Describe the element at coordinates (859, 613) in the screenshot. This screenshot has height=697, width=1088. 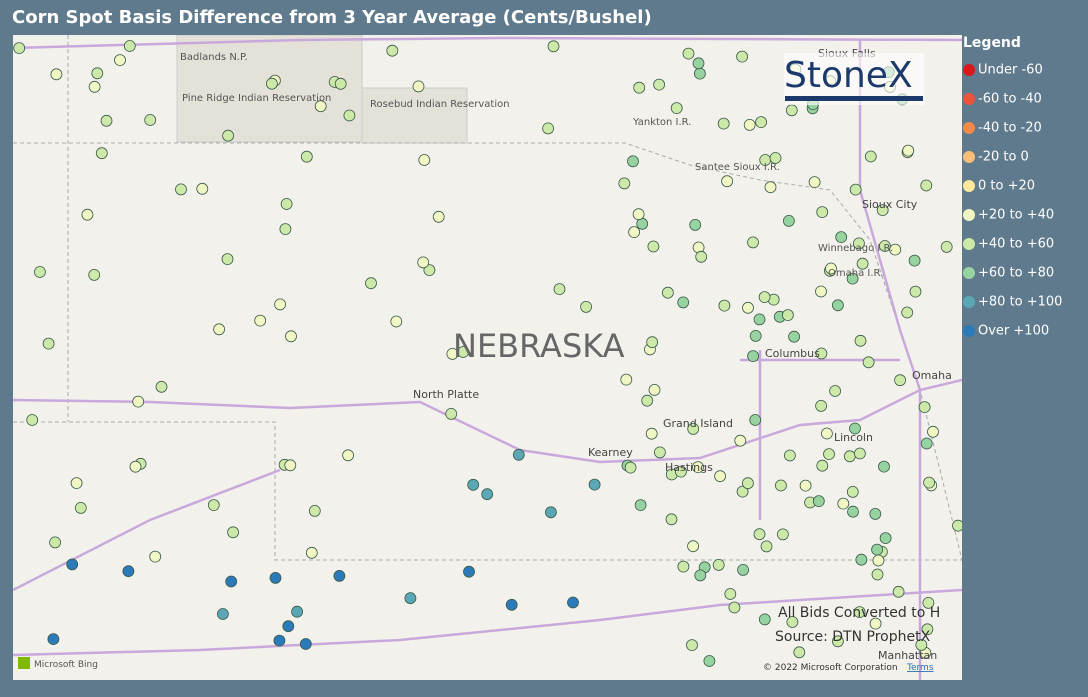
I see `note: All Bids Converted to H` at that location.